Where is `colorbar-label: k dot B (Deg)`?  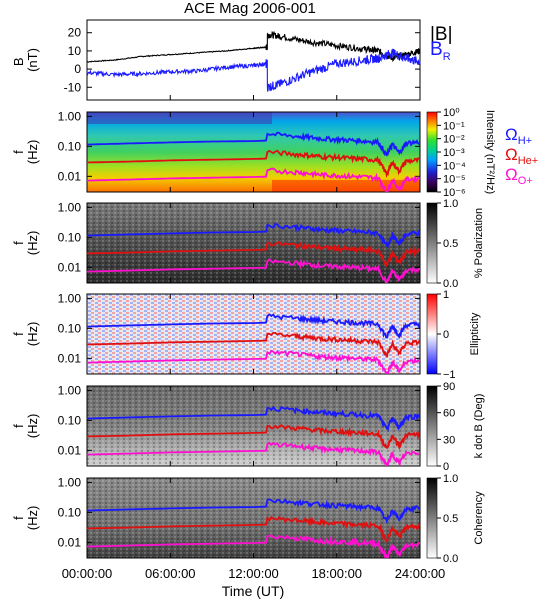
colorbar-label: k dot B (Deg) is located at coordinates (479, 426).